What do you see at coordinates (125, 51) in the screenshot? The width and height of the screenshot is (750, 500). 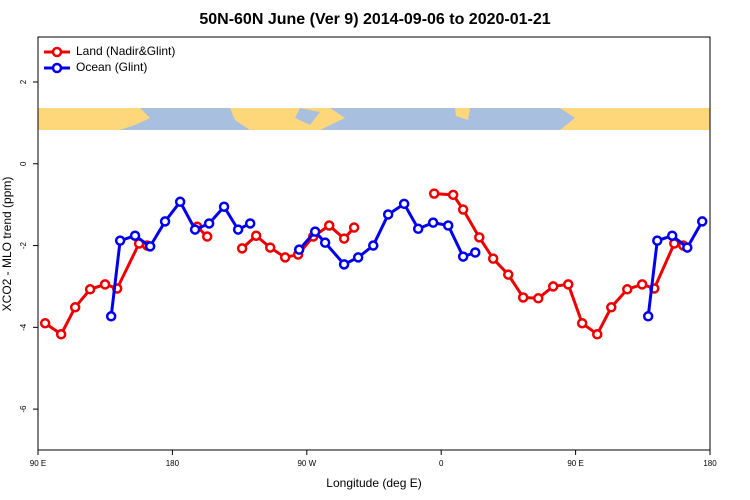 I see `legend-label: Land (Nadir&Glint)` at bounding box center [125, 51].